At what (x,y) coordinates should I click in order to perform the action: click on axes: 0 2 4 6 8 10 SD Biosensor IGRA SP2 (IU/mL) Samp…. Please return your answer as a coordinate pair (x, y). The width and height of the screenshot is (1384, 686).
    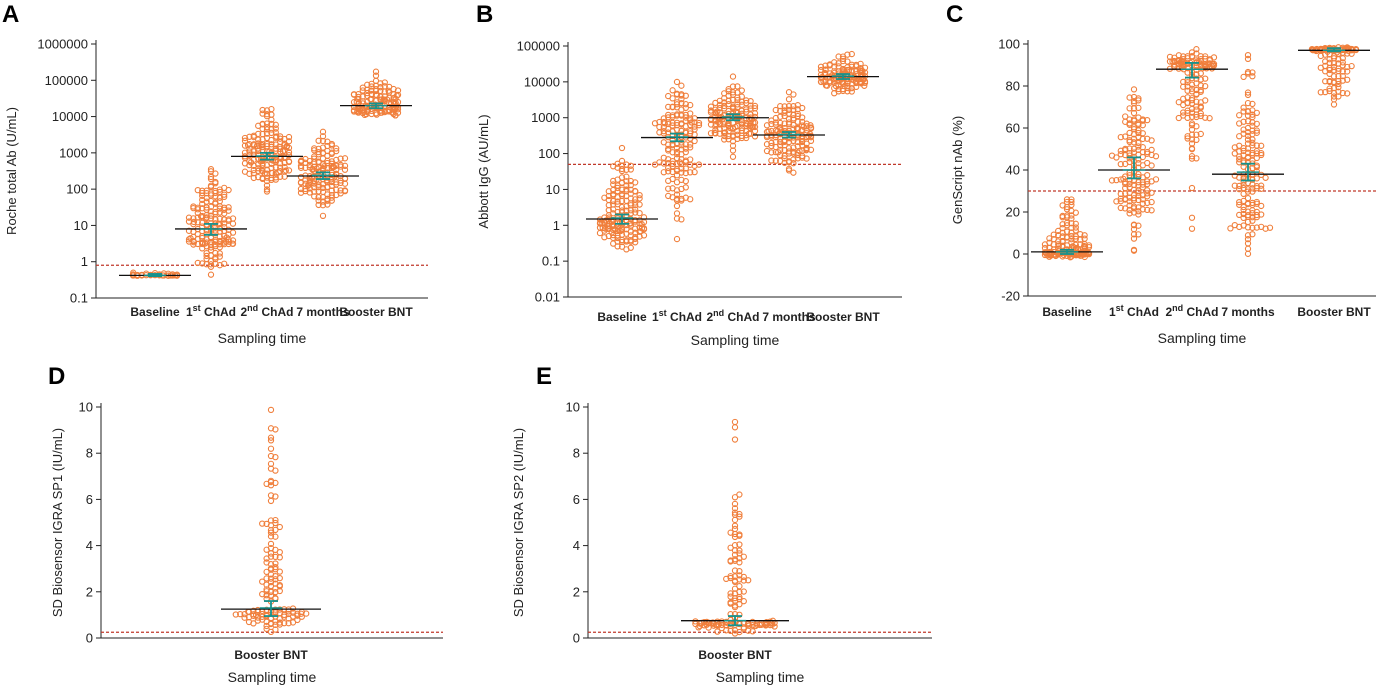
    Looking at the image, I should click on (721, 542).